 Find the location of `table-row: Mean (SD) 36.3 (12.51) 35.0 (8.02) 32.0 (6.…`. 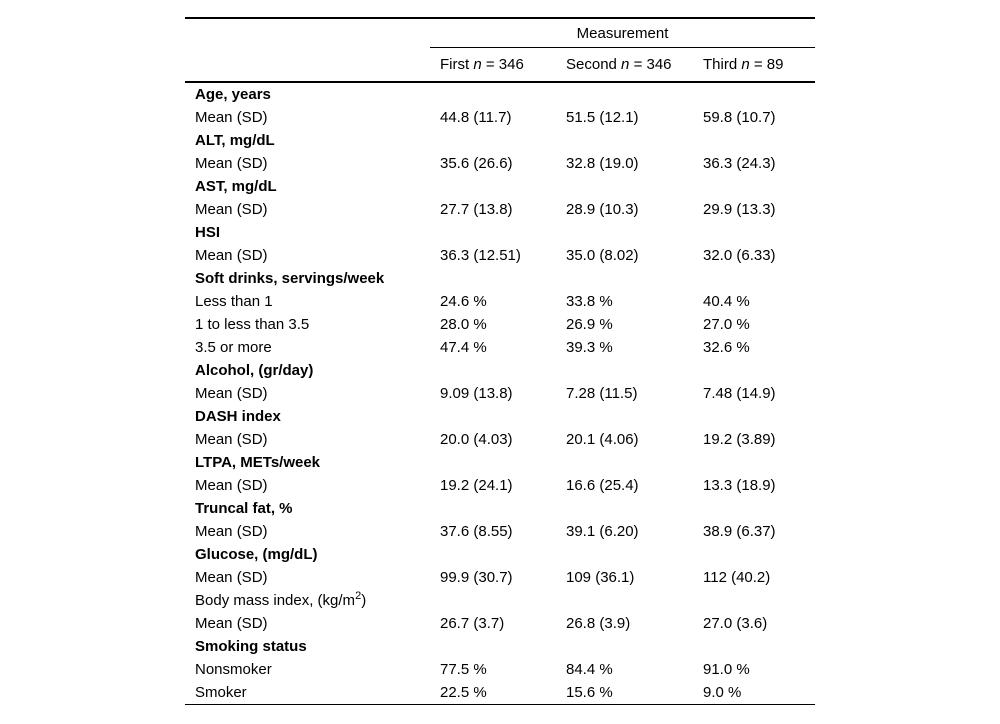

table-row: Mean (SD) 36.3 (12.51) 35.0 (8.02) 32.0 (6.… is located at coordinates (500, 255).